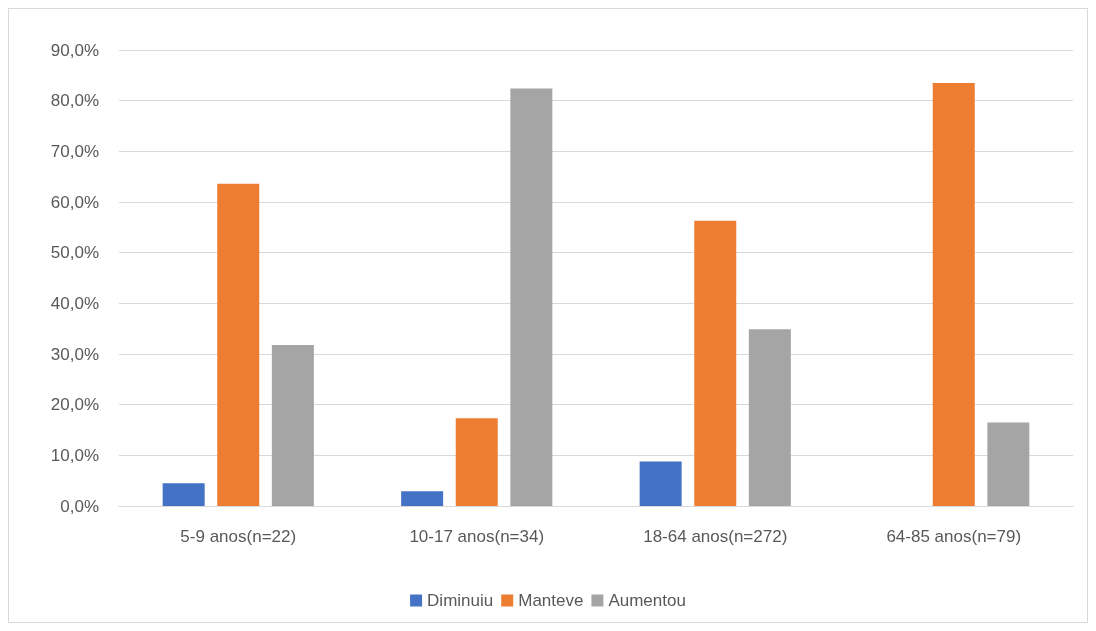  Describe the element at coordinates (74, 50) in the screenshot. I see `y-tick-label: 90,0%` at that location.